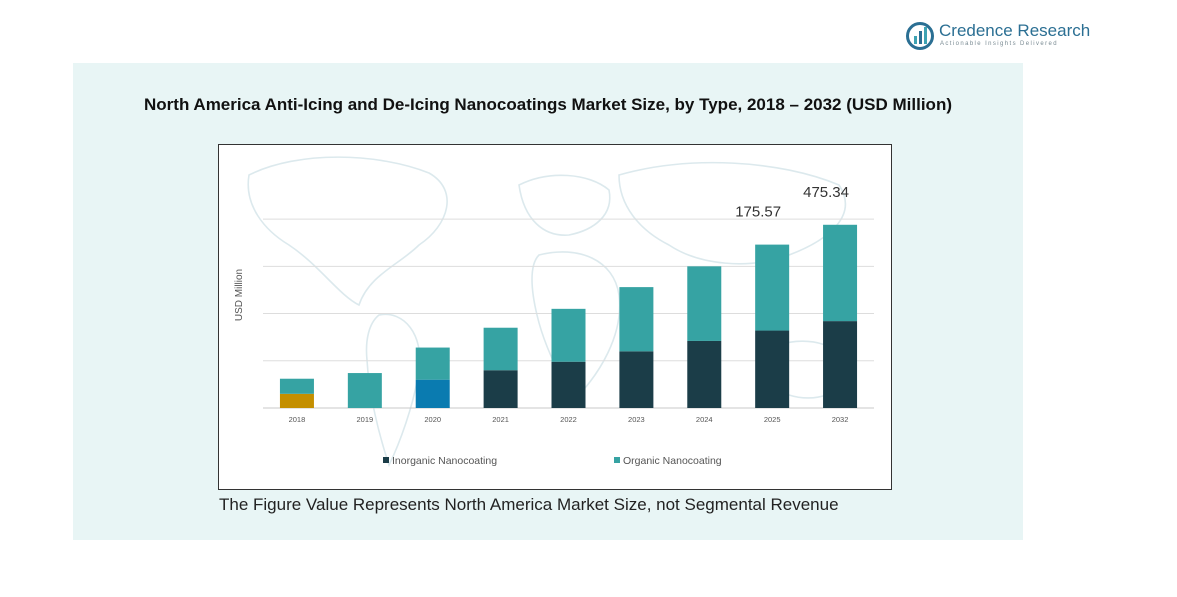  What do you see at coordinates (792, 202) in the screenshot?
I see `data-labels: 175.57 475.34` at bounding box center [792, 202].